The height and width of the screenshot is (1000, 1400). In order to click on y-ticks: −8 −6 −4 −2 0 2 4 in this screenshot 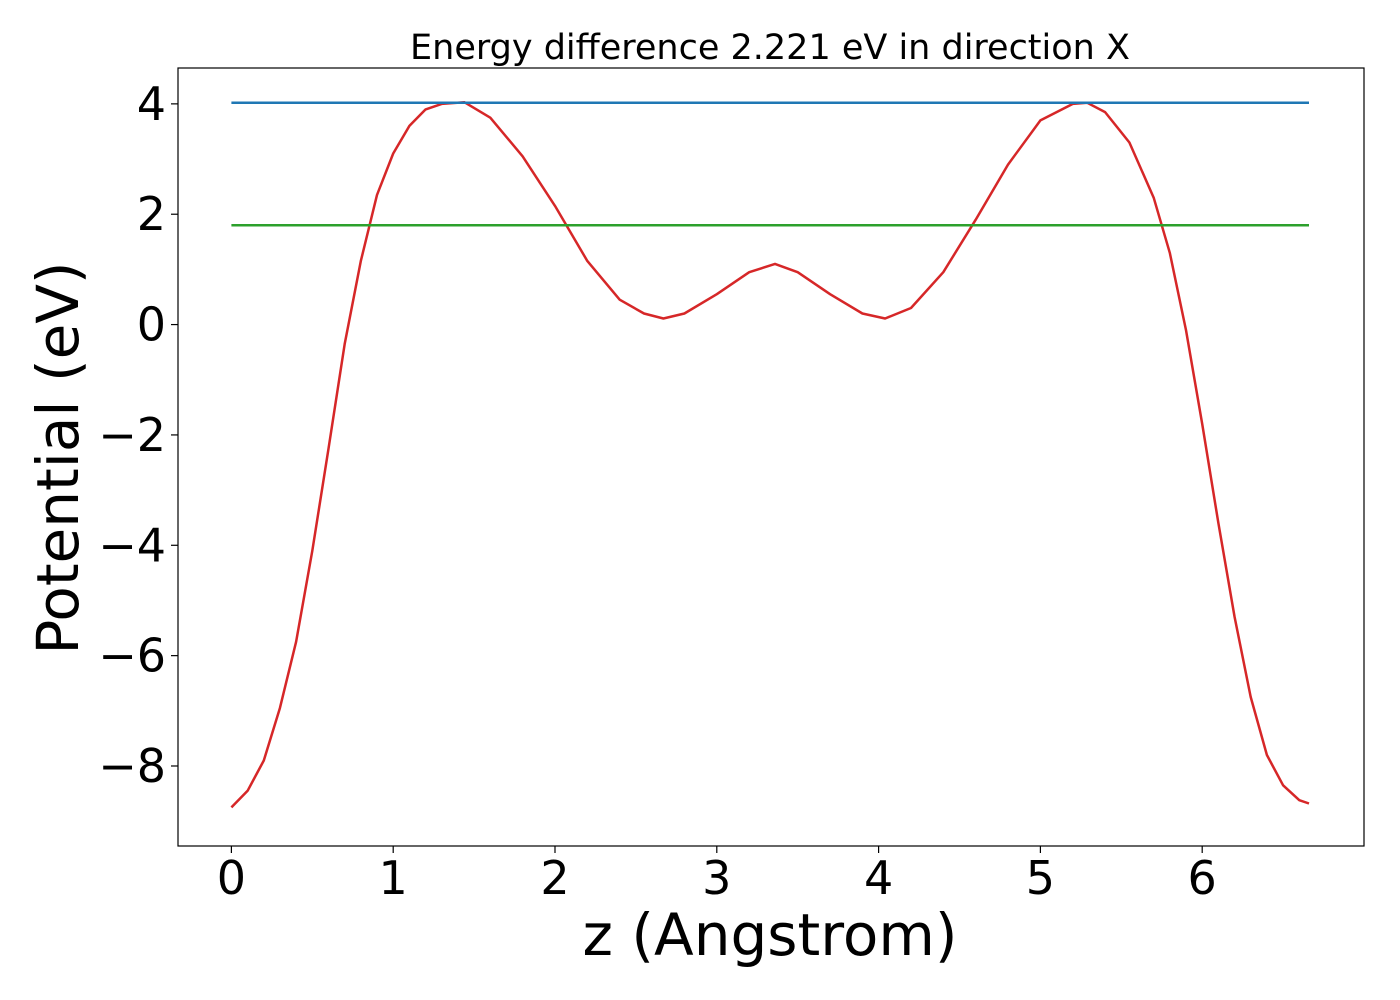, I will do `click(138, 435)`.